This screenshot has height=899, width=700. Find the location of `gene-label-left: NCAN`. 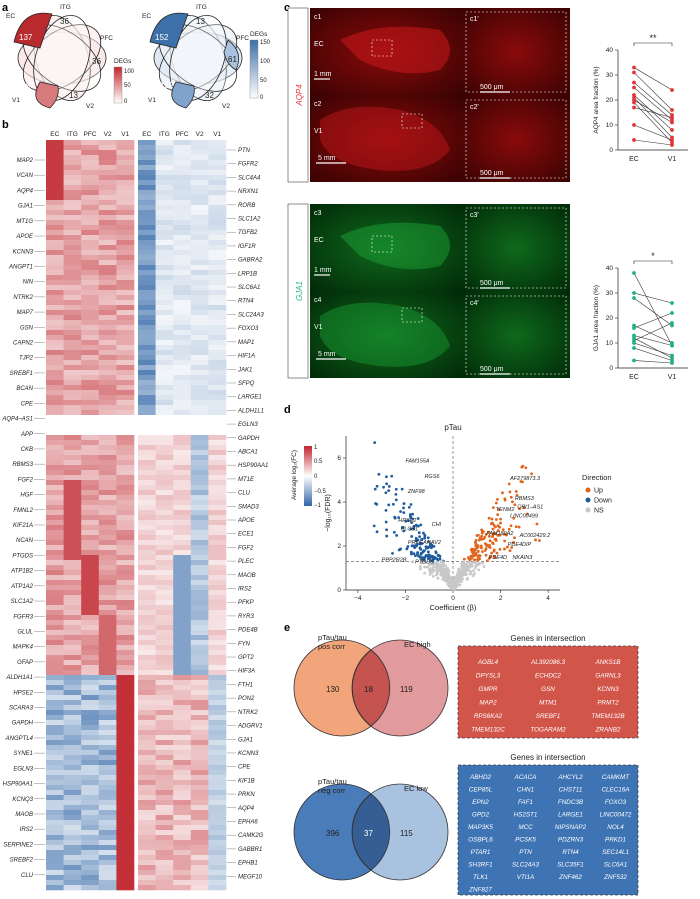

gene-label-left: NCAN is located at coordinates (25, 541).